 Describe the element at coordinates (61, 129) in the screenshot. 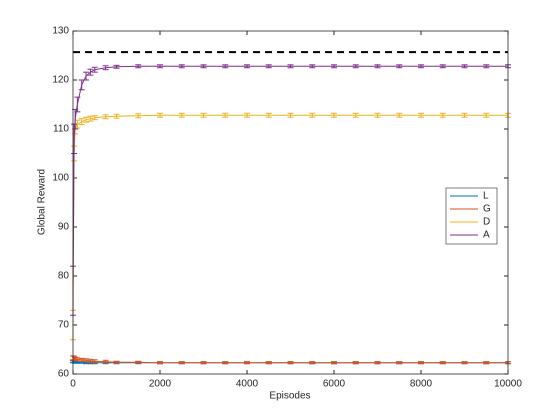

I see `y-tick-label: 110` at that location.